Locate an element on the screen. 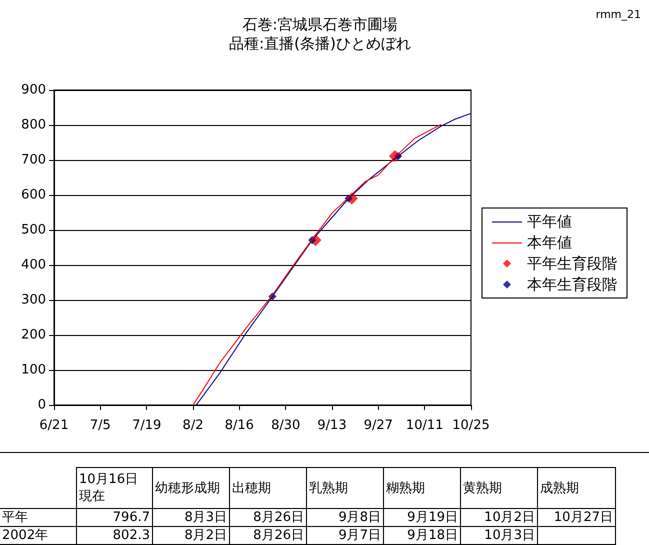 The image size is (649, 545). text: 平年 is located at coordinates (38, 517).